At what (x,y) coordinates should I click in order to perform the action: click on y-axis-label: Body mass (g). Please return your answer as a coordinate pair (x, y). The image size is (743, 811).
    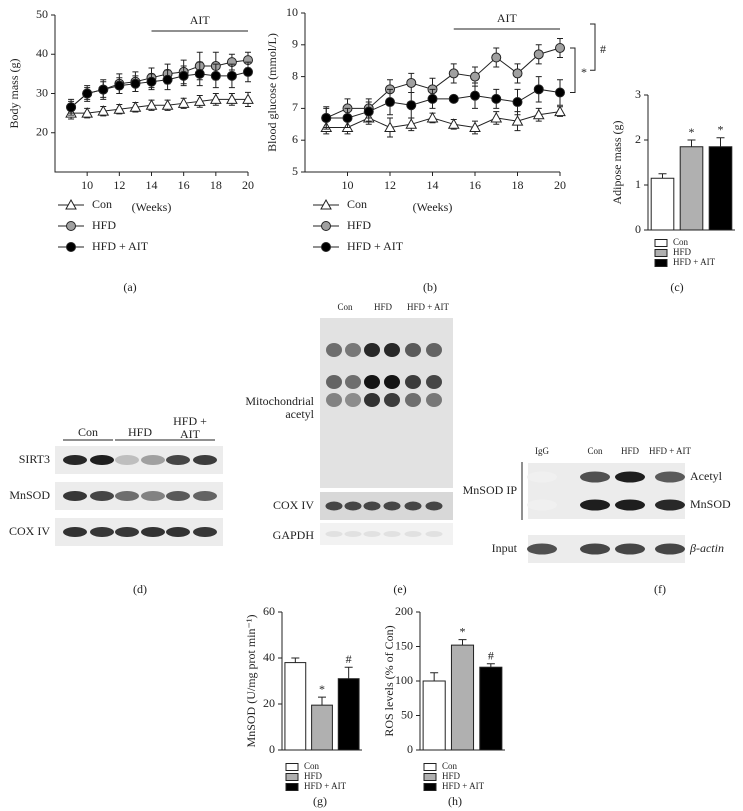
    Looking at the image, I should click on (14, 94).